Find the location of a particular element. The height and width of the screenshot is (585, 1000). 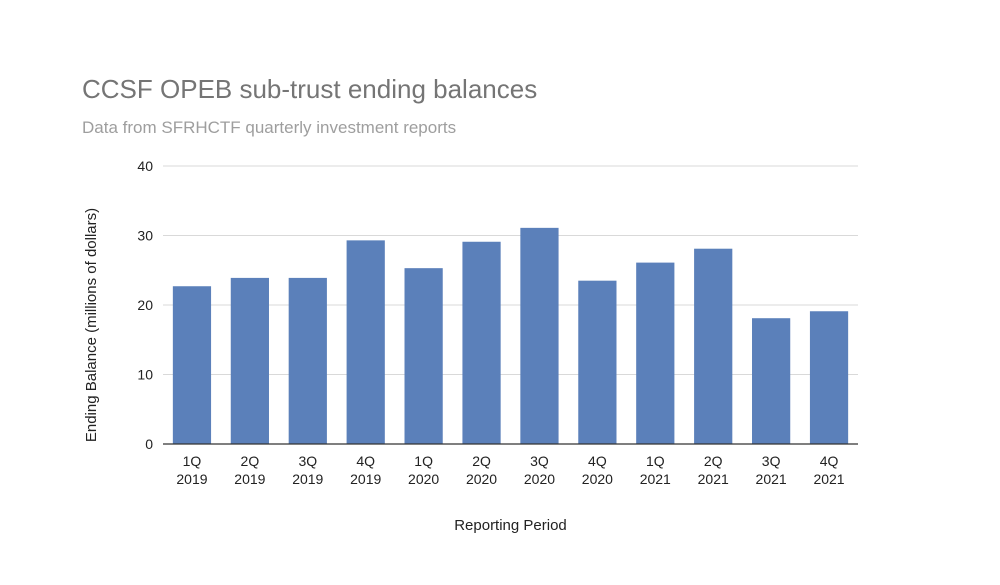

y-tick-label: 0 is located at coordinates (149, 444).